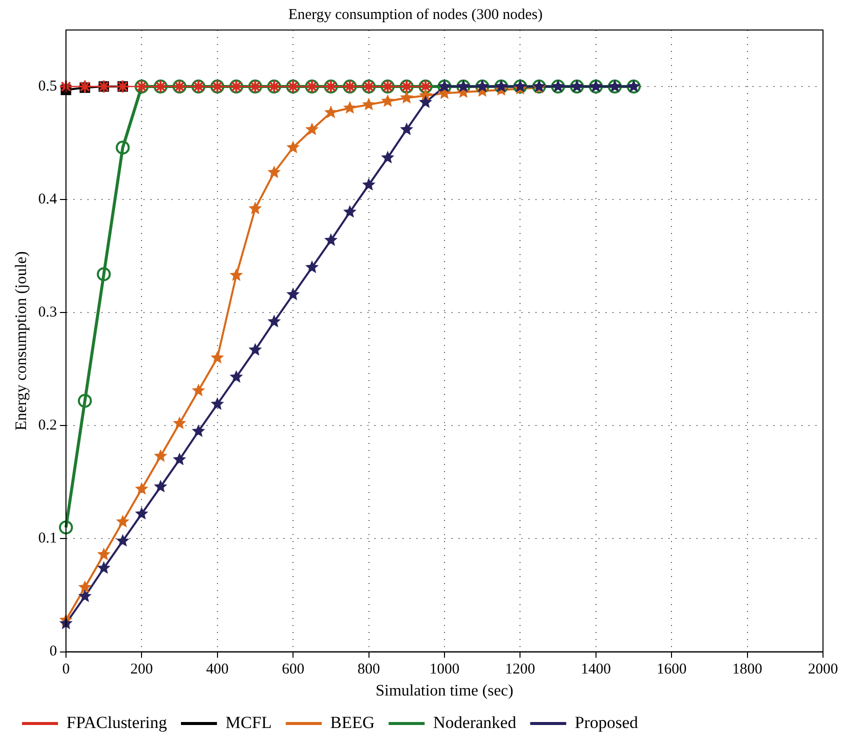 This screenshot has height=746, width=853. Describe the element at coordinates (141, 670) in the screenshot. I see `x-tick-label: 200` at that location.